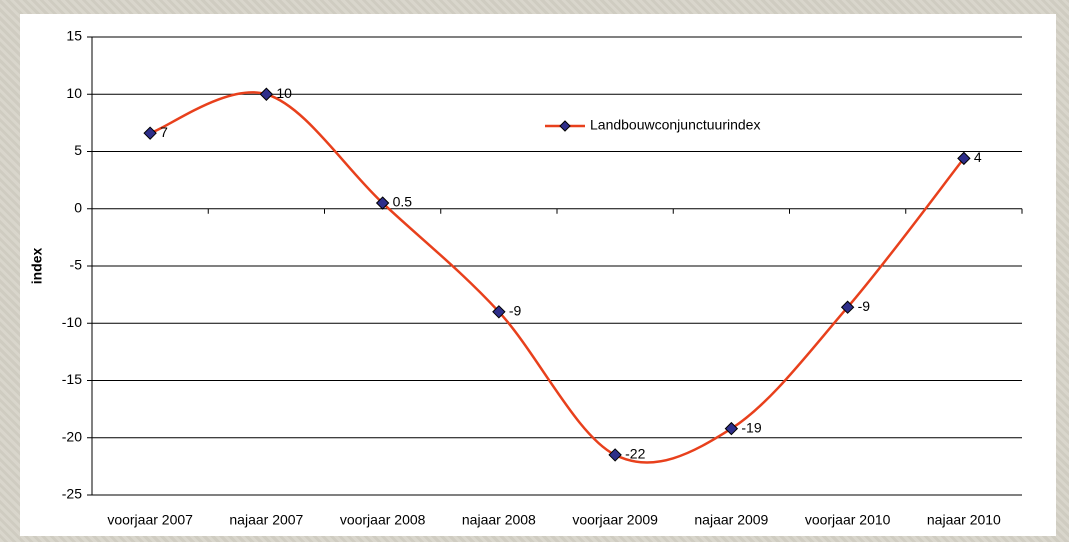 This screenshot has height=542, width=1069. I want to click on x-tick-label: voorjaar 2009, so click(615, 520).